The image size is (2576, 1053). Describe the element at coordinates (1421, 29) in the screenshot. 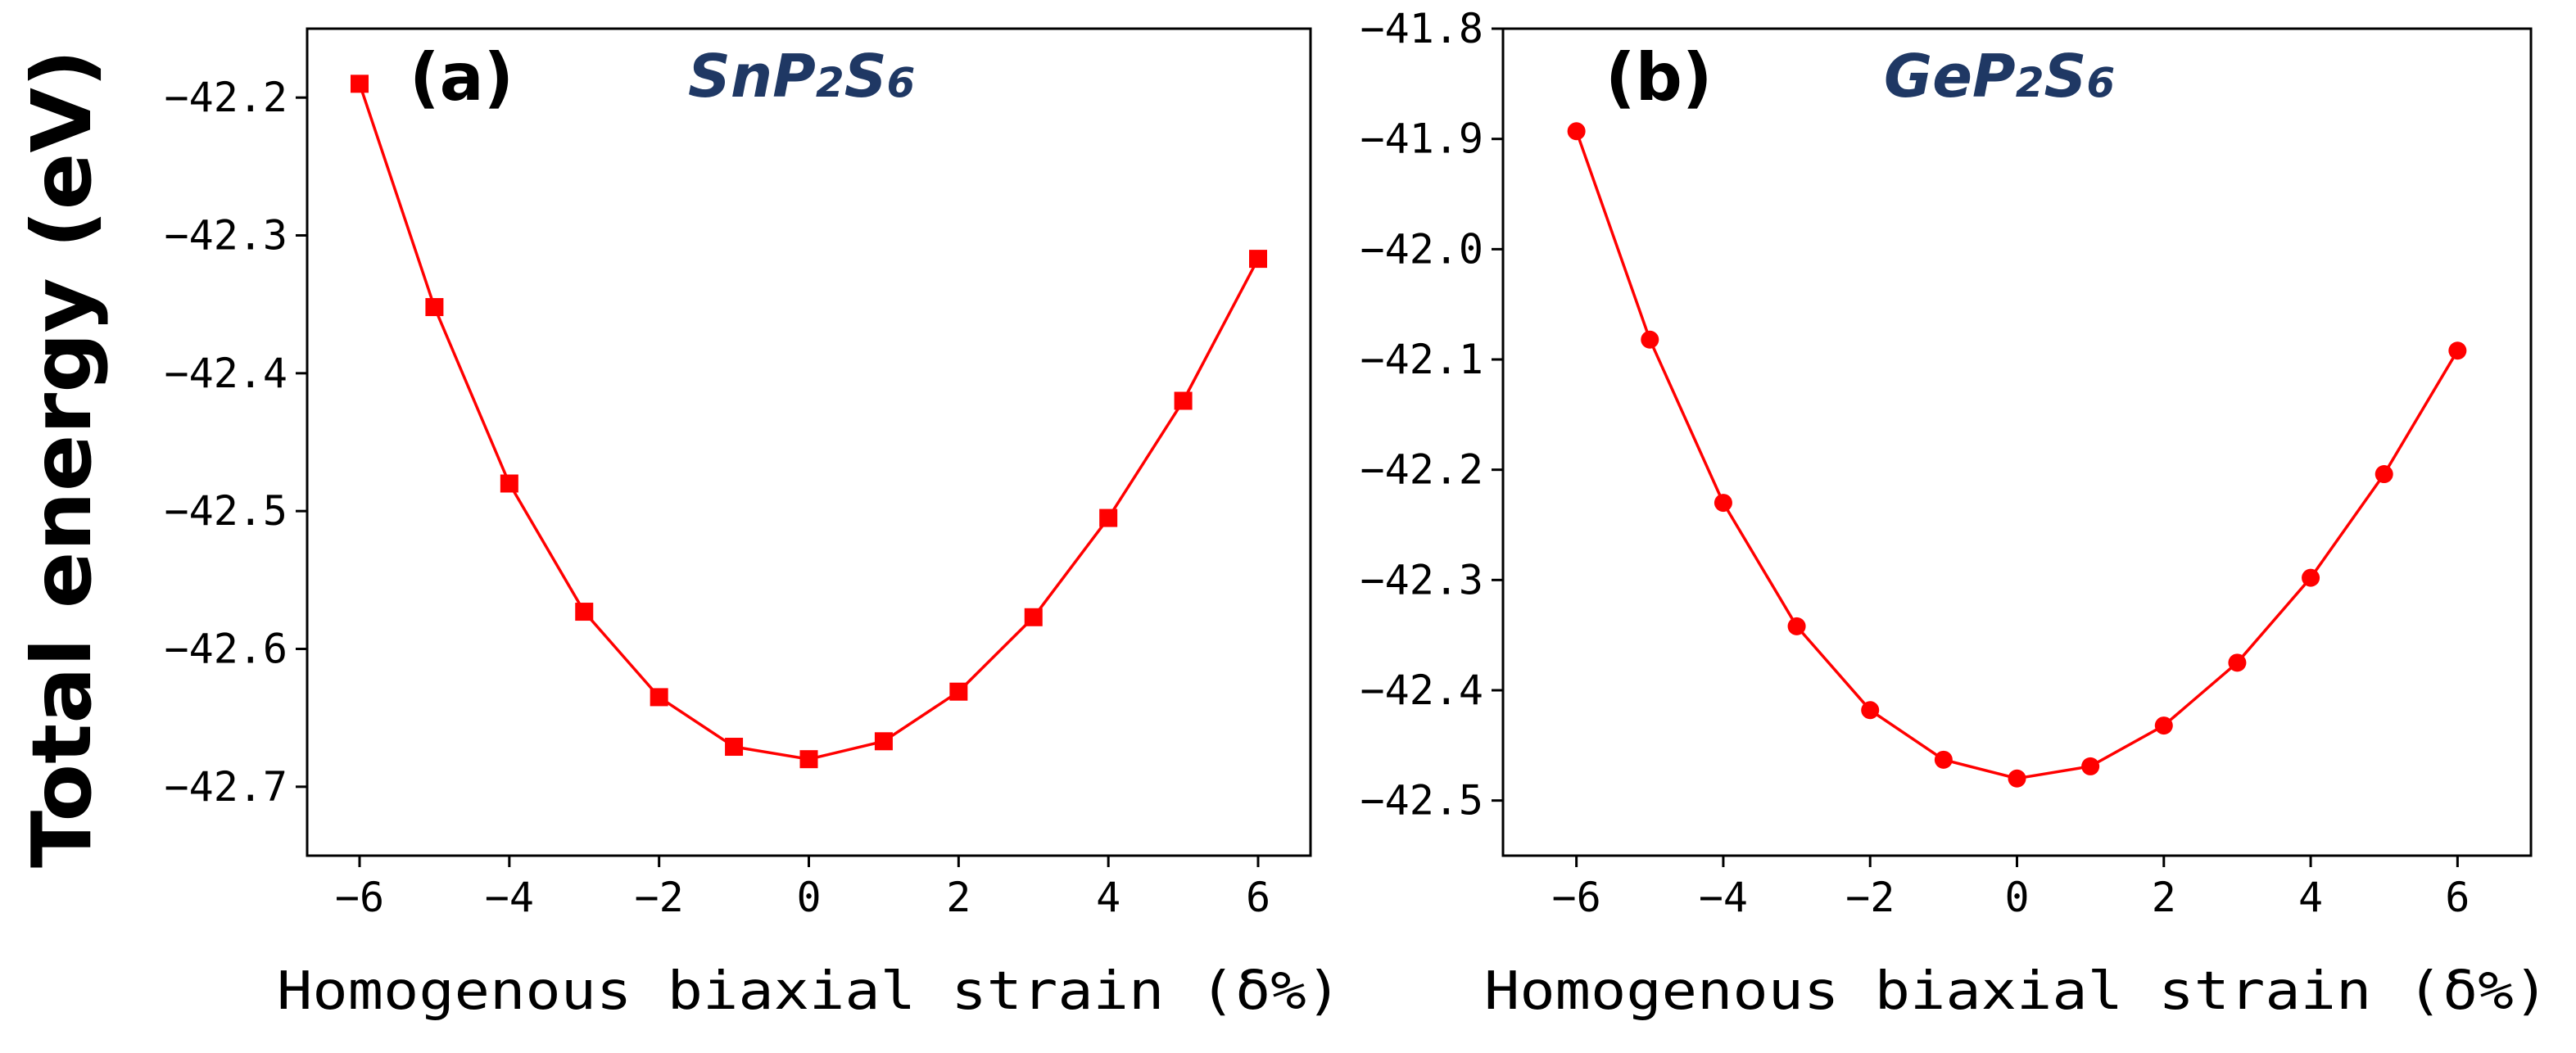

I see `y-tick-label: −41.8` at that location.